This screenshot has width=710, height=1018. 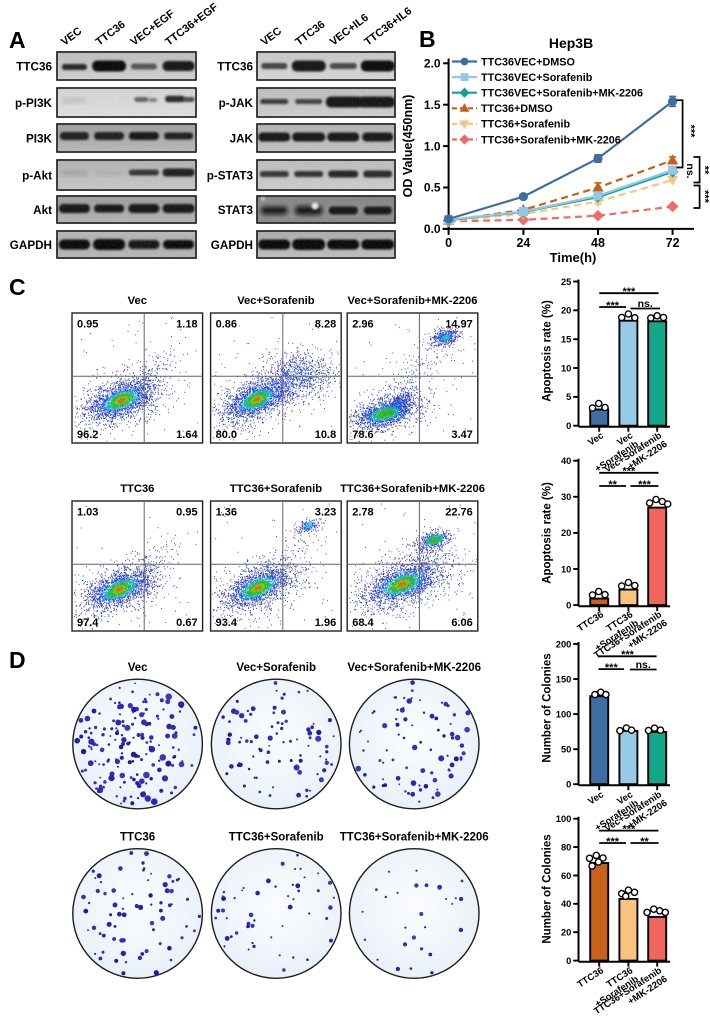 I want to click on svg-text: 48, so click(x=598, y=243).